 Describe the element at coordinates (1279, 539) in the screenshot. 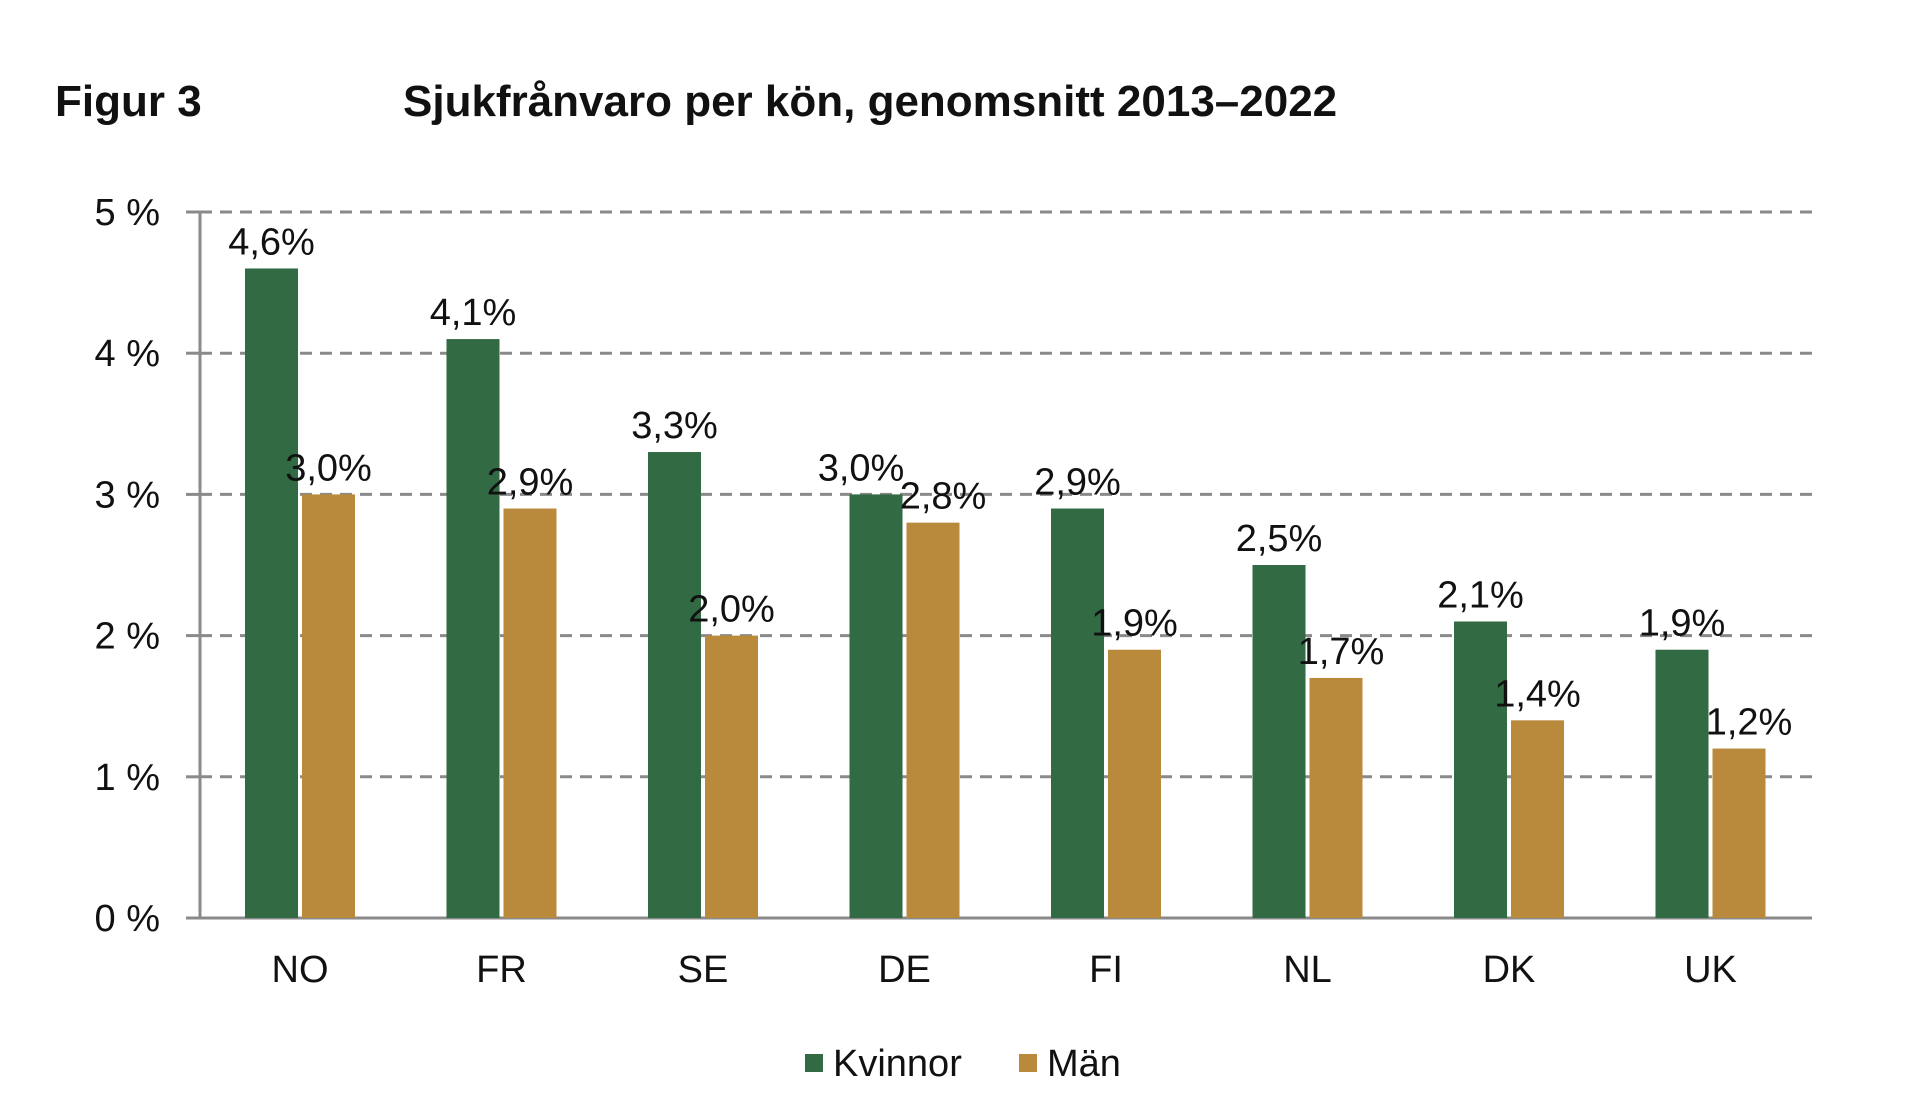

I see `data-label: 2,5%` at that location.